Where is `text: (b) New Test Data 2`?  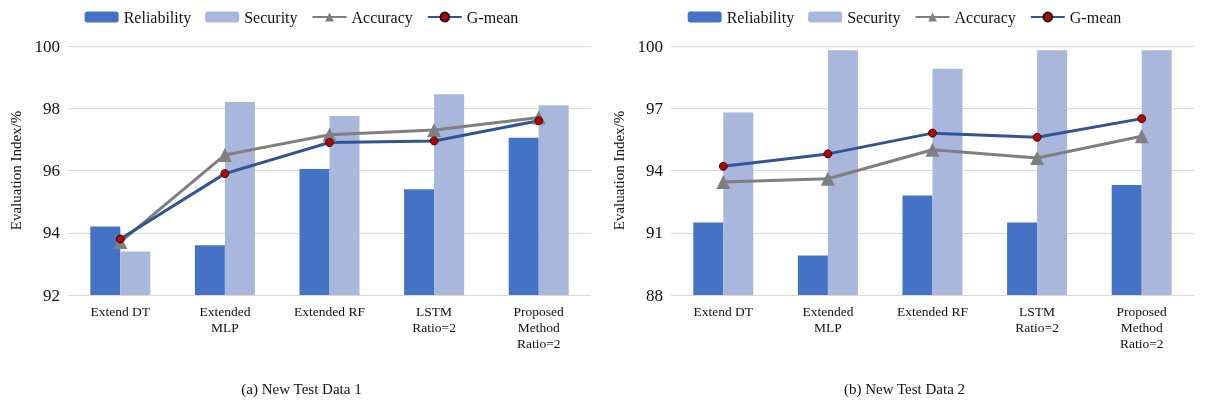
text: (b) New Test Data 2 is located at coordinates (904, 389).